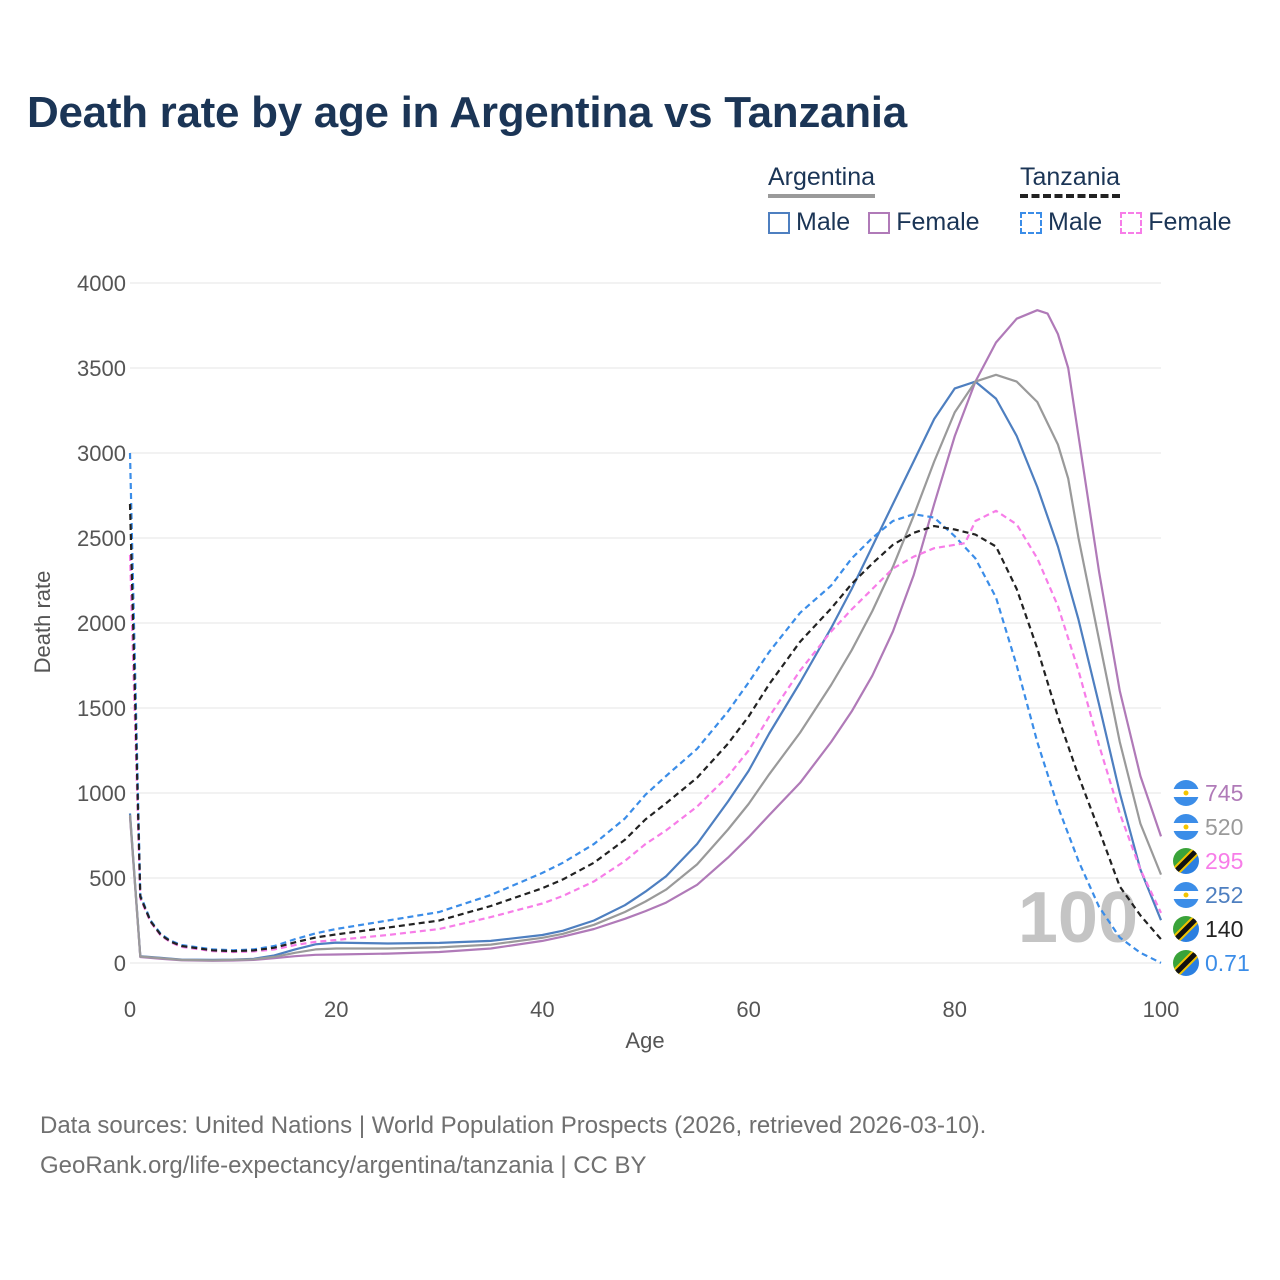 Image resolution: width=1280 pixels, height=1280 pixels. Describe the element at coordinates (542, 1009) in the screenshot. I see `x-tick-label: 40` at that location.